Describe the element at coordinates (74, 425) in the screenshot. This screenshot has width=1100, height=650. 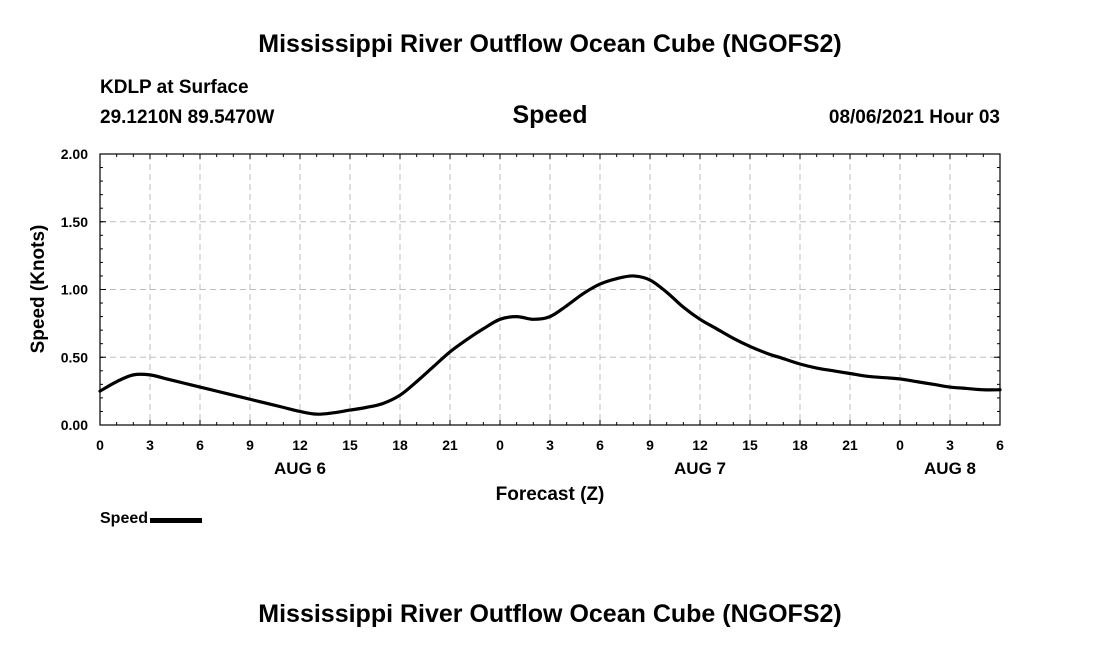
I see `y-tick-label: 0.00` at that location.